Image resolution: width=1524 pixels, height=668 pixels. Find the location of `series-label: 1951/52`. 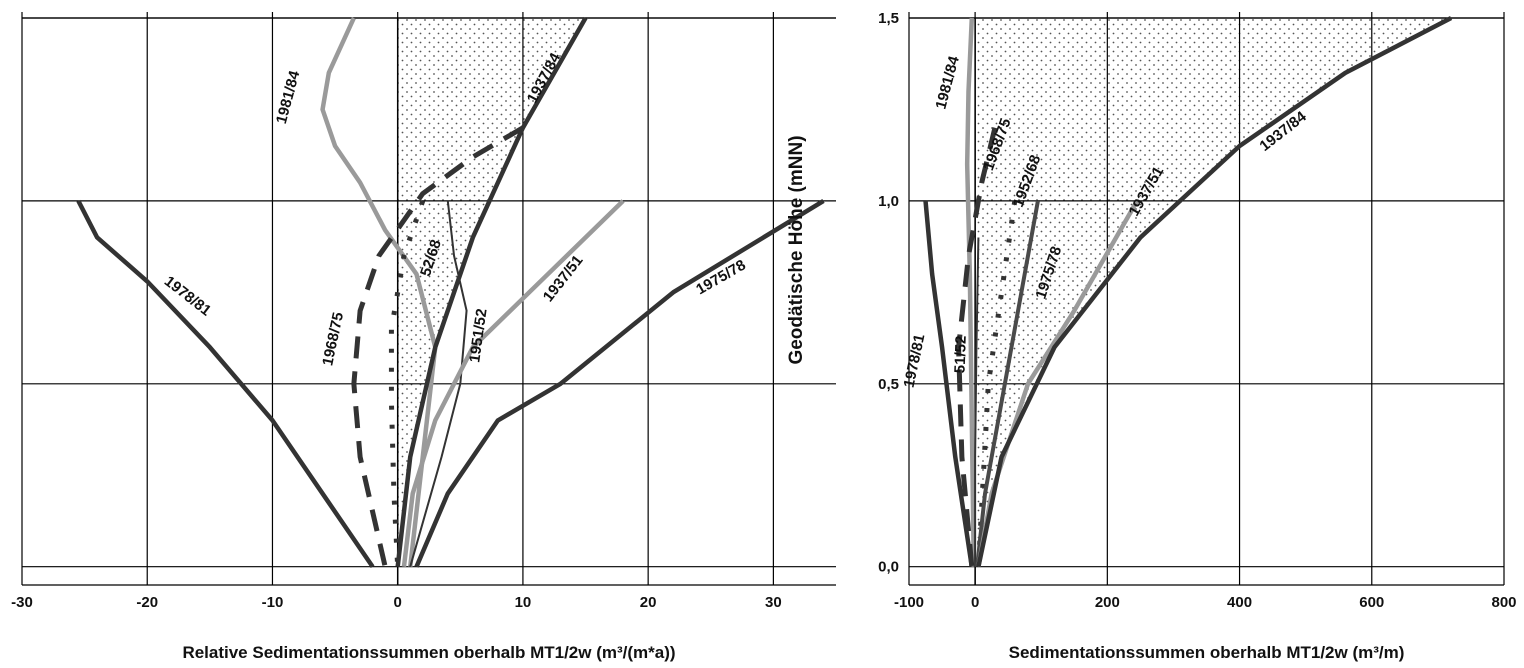

series-label: 1951/52 is located at coordinates (478, 336).